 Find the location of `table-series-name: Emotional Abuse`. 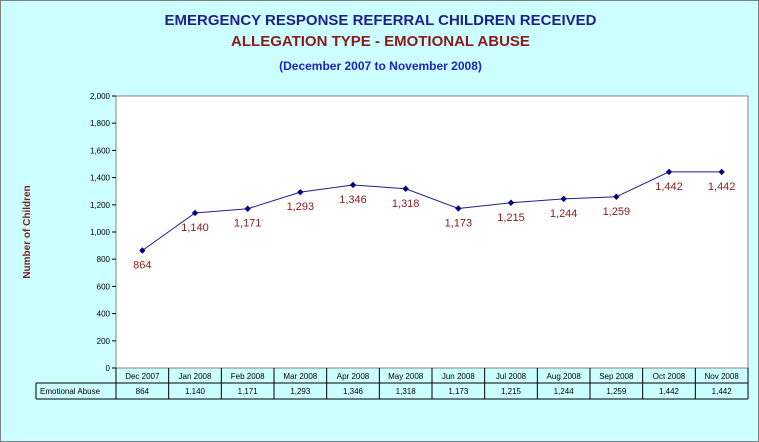

table-series-name: Emotional Abuse is located at coordinates (70, 391).